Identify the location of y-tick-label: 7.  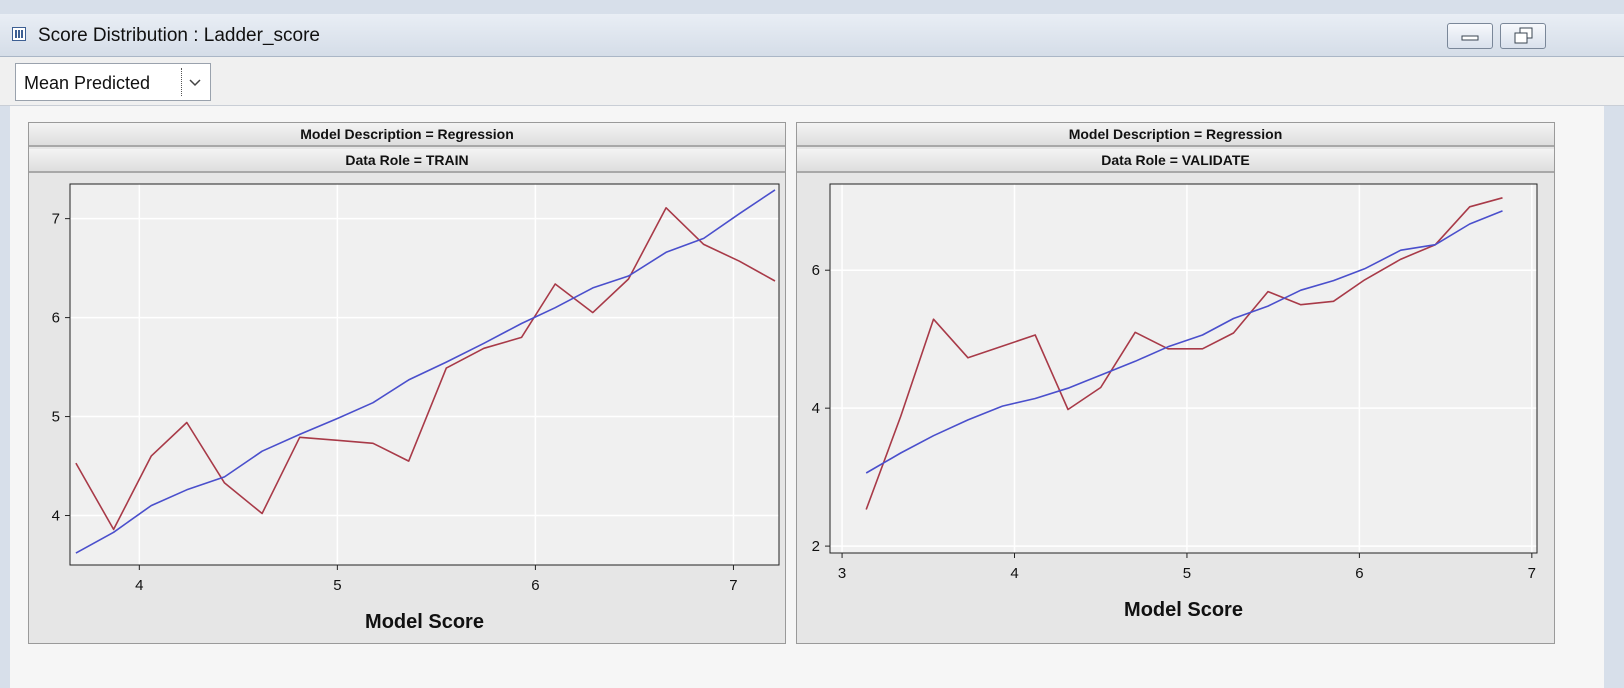
(56, 219).